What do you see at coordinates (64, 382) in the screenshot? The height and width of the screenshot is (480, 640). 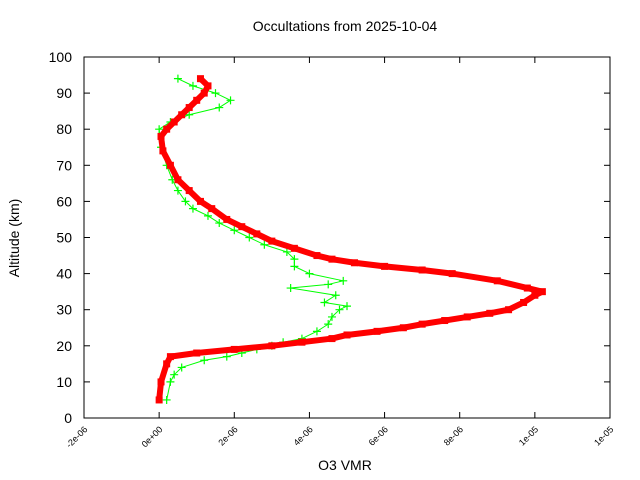 I see `y-tick-label: 10` at bounding box center [64, 382].